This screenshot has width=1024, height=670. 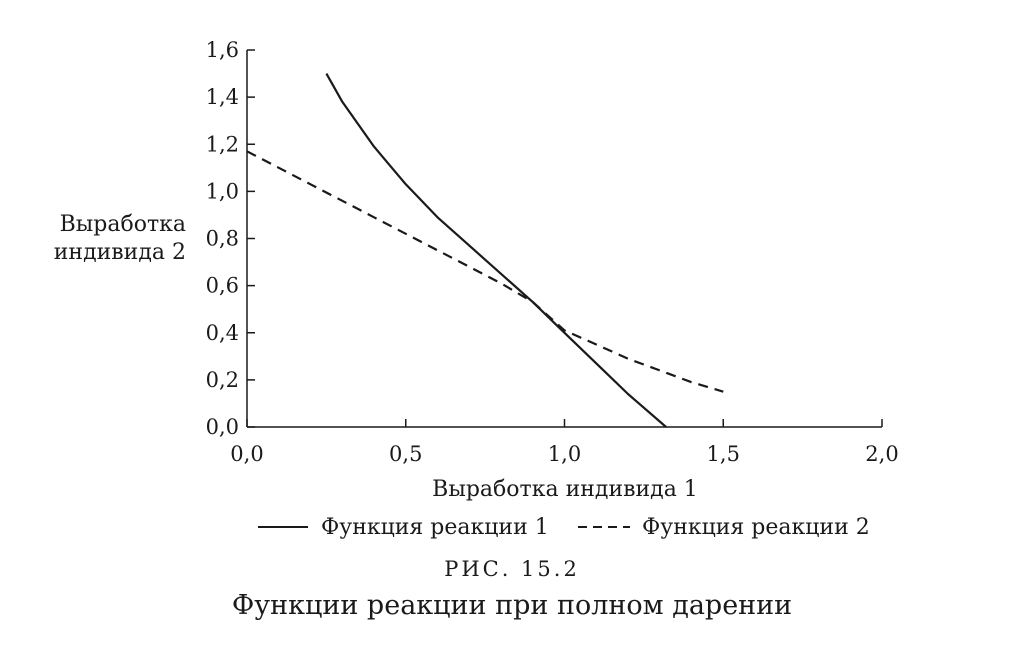 I want to click on x-axis-label: Выработка индивида 1, so click(x=565, y=489).